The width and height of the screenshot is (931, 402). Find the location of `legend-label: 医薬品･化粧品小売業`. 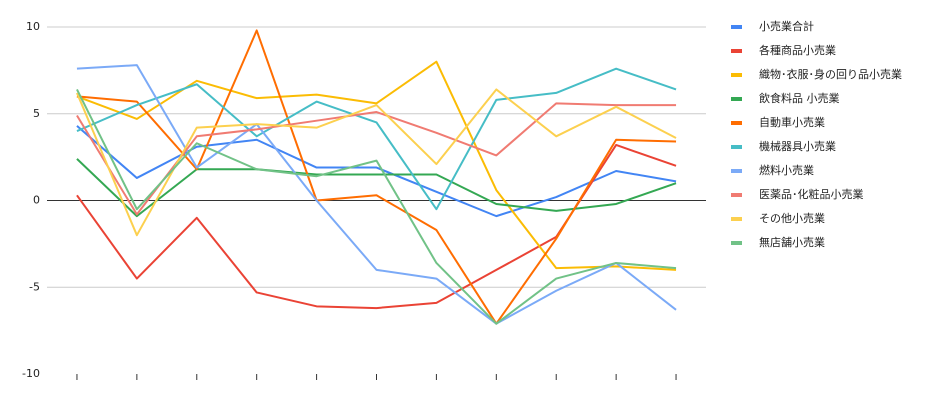

legend-label: 医薬品･化粧品小売業 is located at coordinates (811, 194).